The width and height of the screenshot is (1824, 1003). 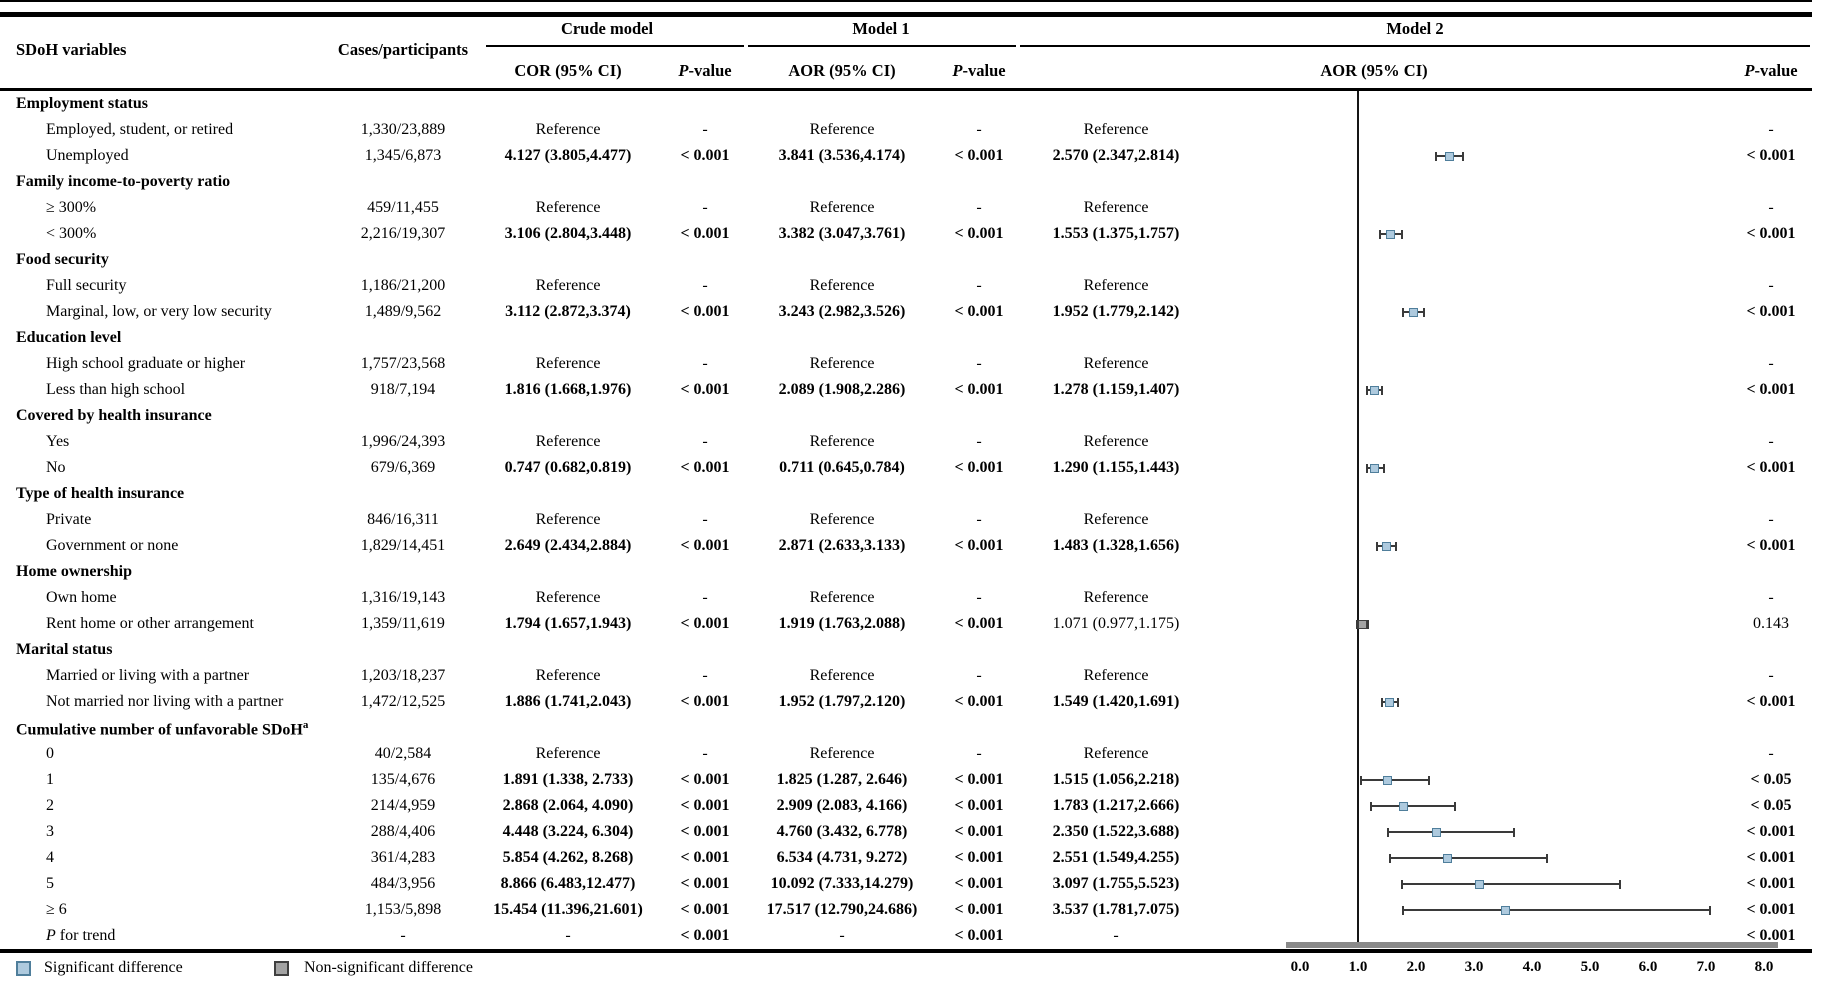 What do you see at coordinates (1116, 857) in the screenshot?
I see `model2-aor-value: 2.551 (1.549,4.255)` at bounding box center [1116, 857].